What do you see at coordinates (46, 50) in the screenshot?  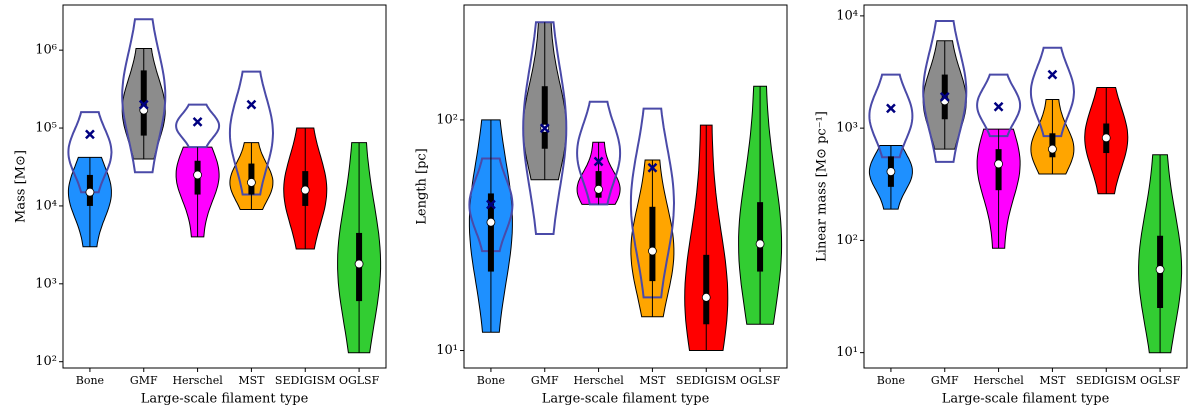 I see `y-tick-label: 10⁶` at bounding box center [46, 50].